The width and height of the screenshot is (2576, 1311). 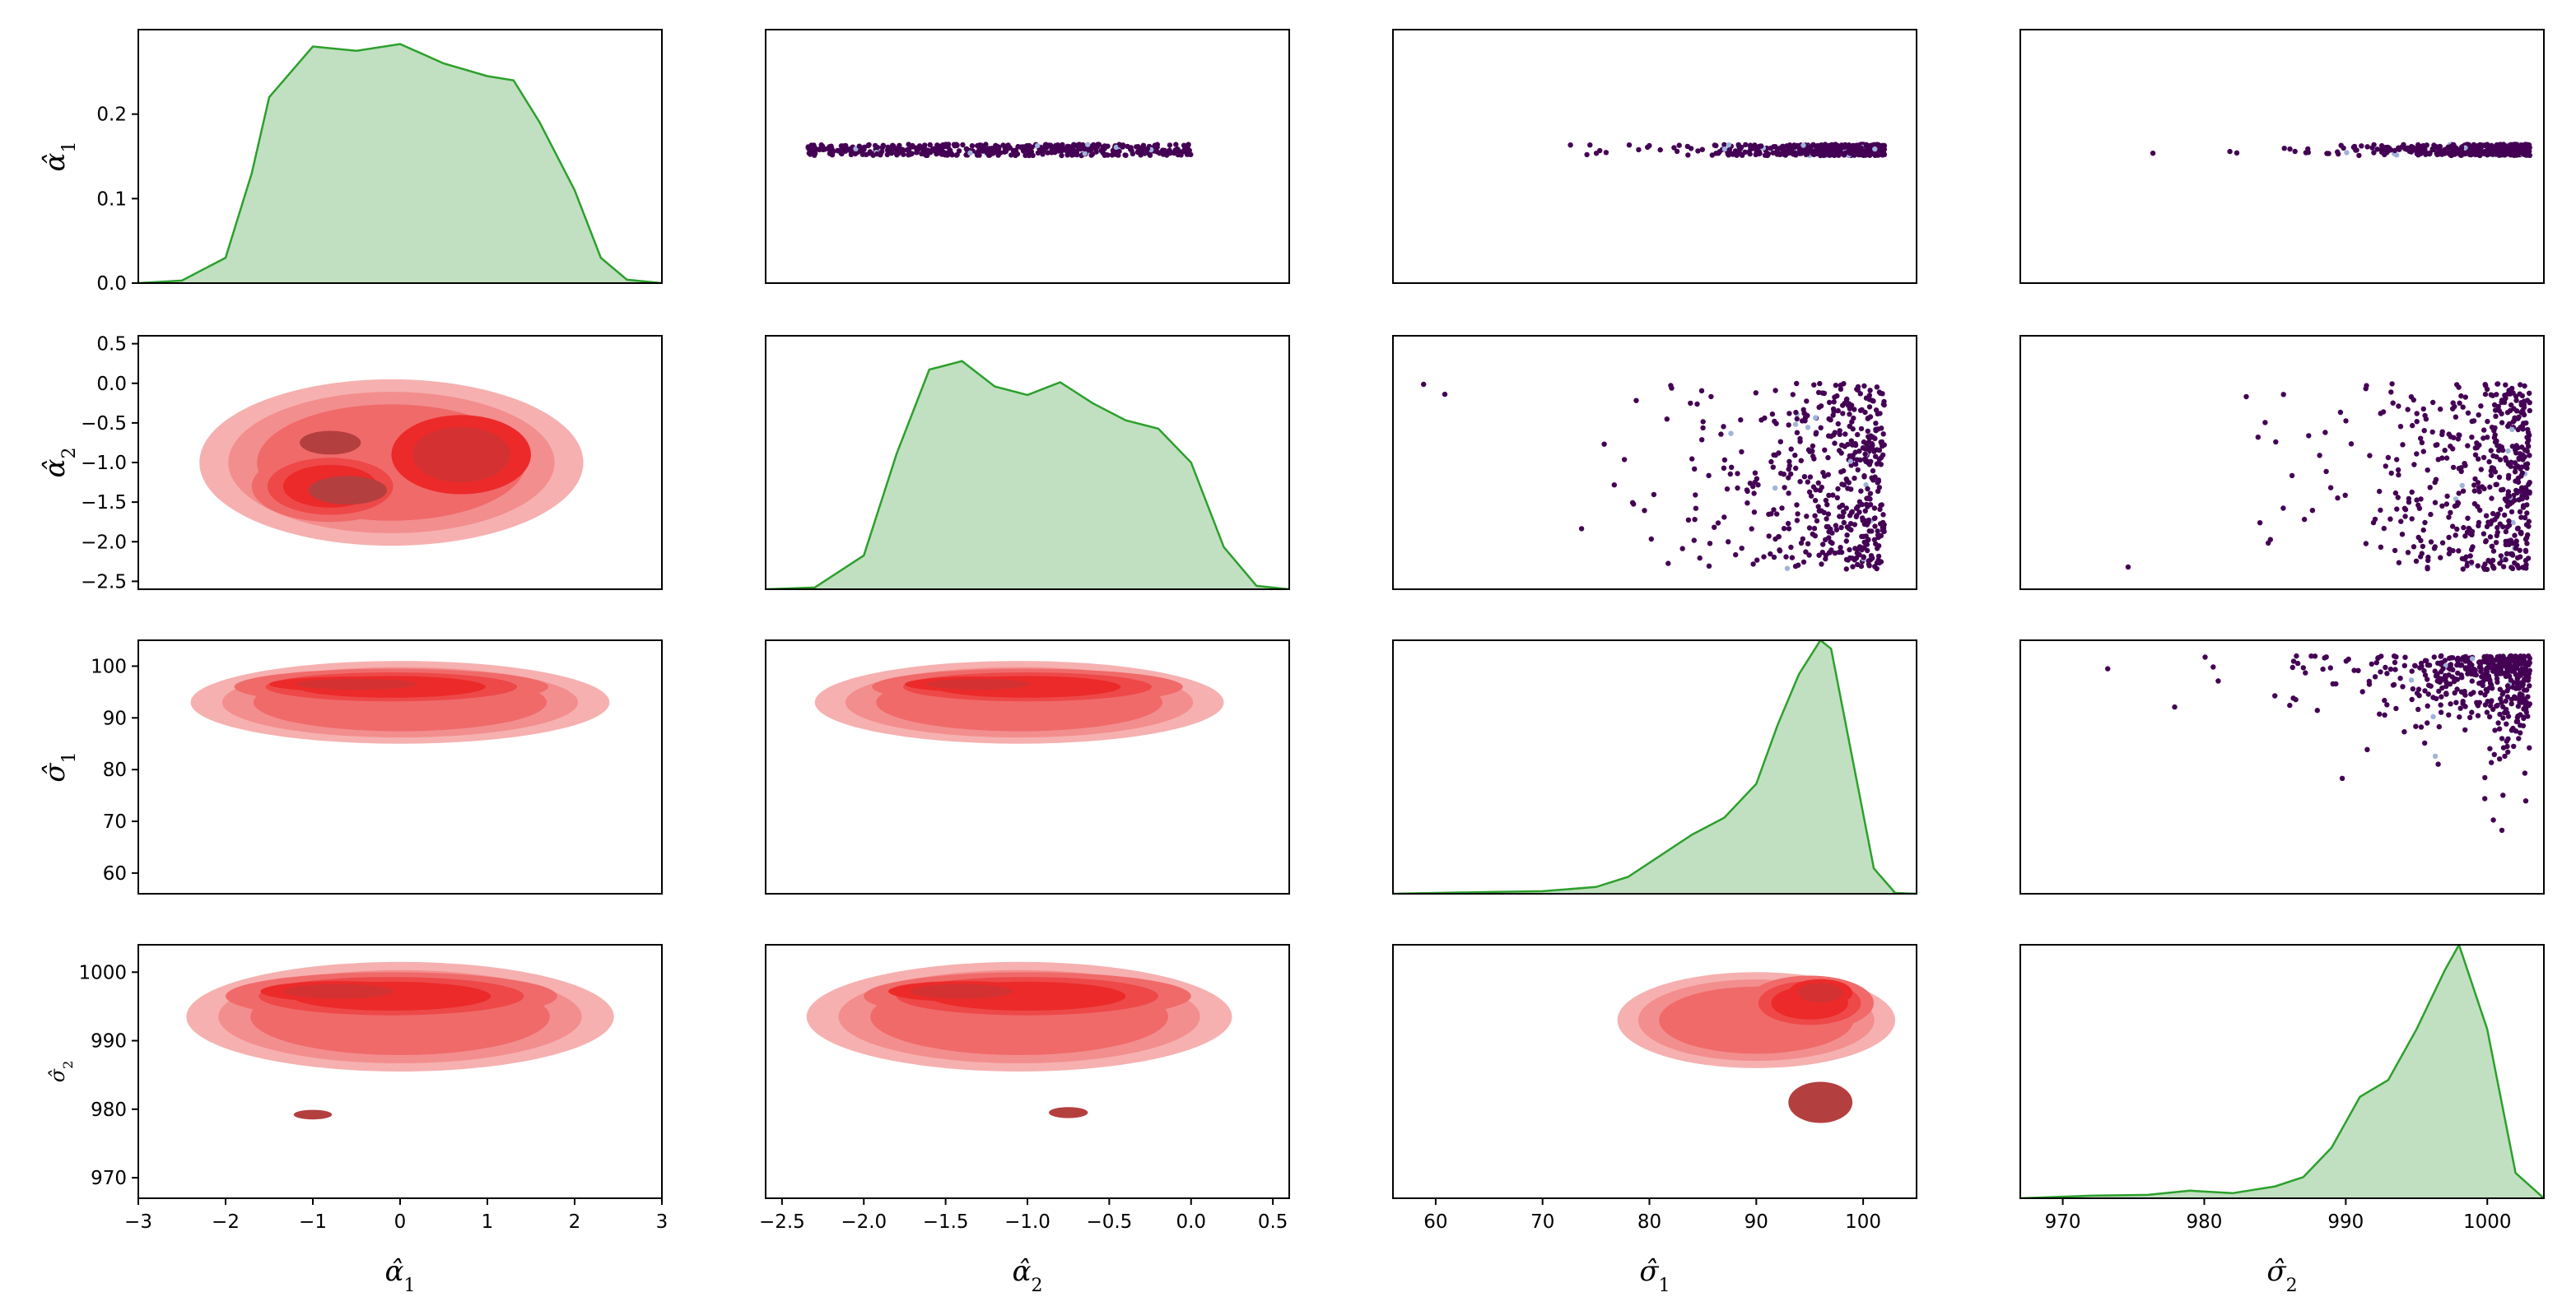 I want to click on y-tick-label: 80, so click(x=115, y=770).